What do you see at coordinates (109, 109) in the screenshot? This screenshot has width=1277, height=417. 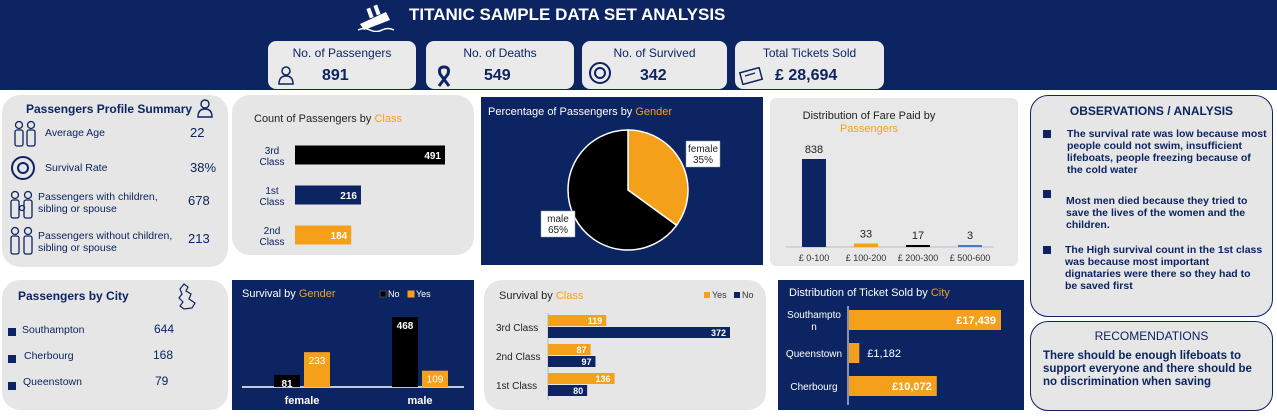 I see `profile-title: Passengers Profile Summary` at bounding box center [109, 109].